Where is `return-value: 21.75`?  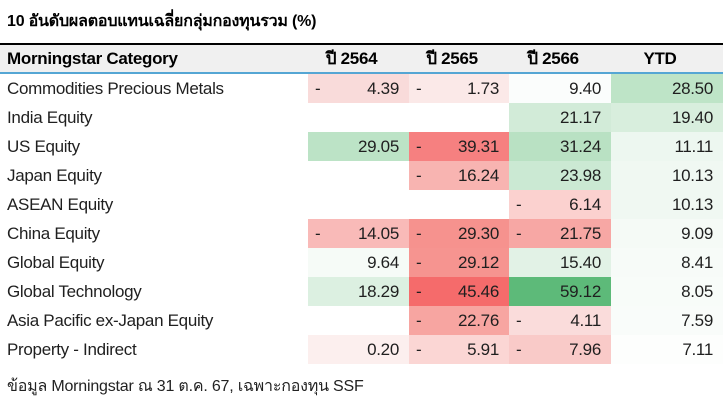
return-value: 21.75 is located at coordinates (580, 233).